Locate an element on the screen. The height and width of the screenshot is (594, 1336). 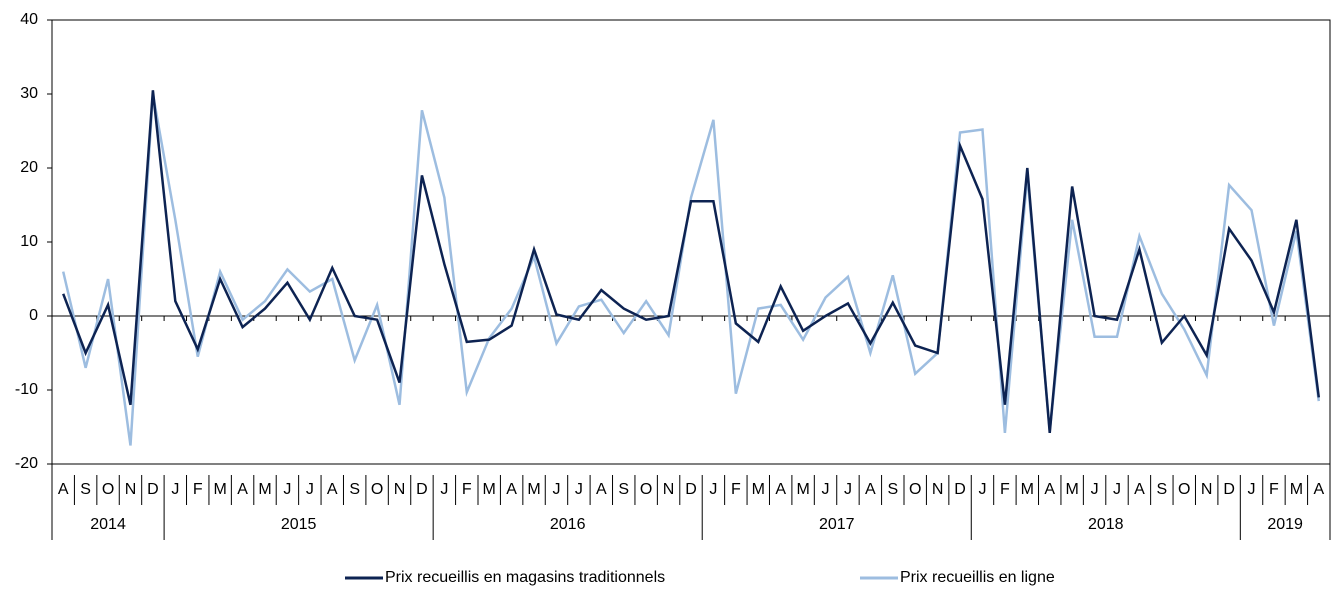
y-tick-label: 10 is located at coordinates (29, 241).